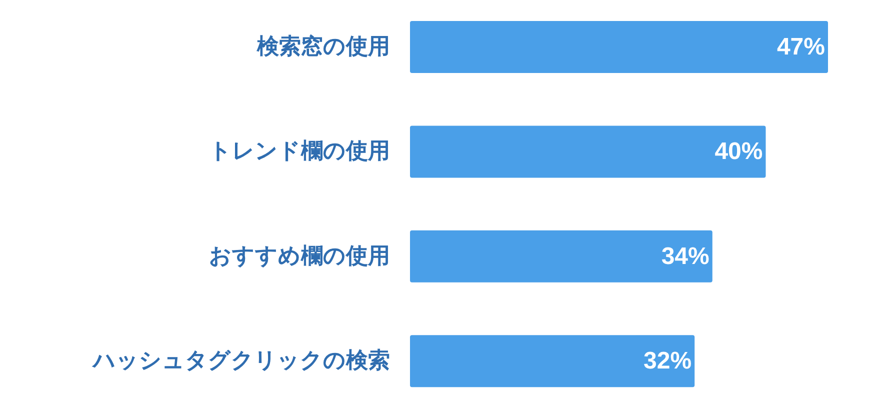 The height and width of the screenshot is (410, 894). I want to click on y-tick-label: おすすめ欄の使用, so click(299, 256).